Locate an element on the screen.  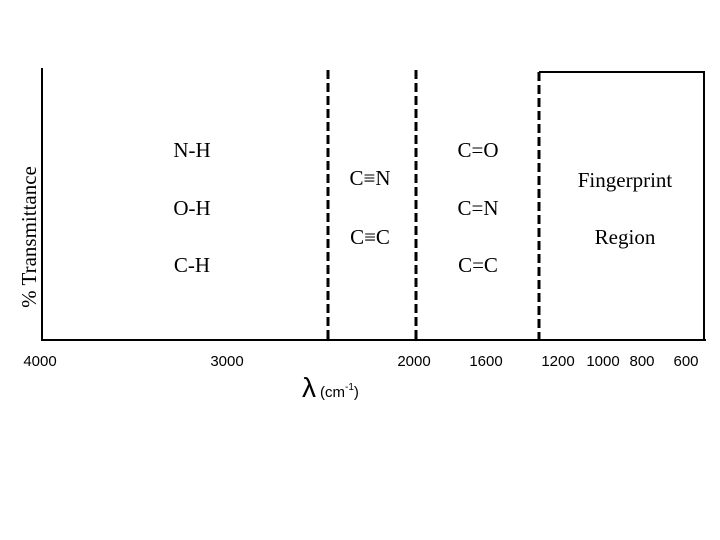
x-tick-label: 800 is located at coordinates (641, 361).